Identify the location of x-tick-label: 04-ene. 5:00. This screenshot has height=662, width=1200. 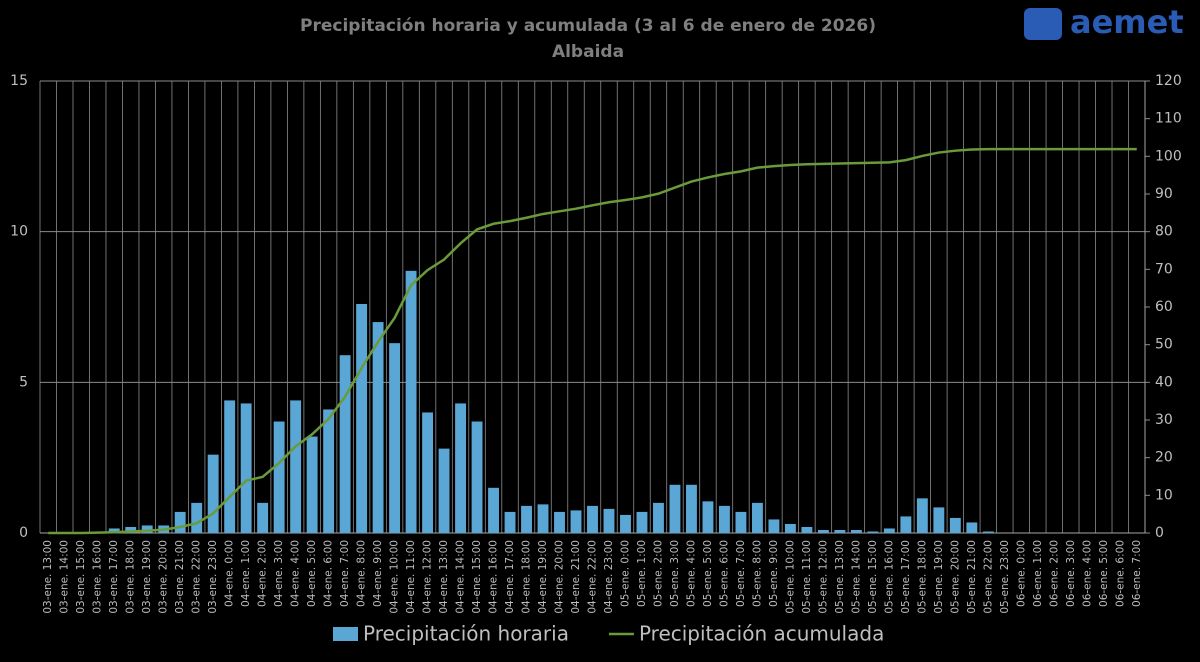
(312, 573).